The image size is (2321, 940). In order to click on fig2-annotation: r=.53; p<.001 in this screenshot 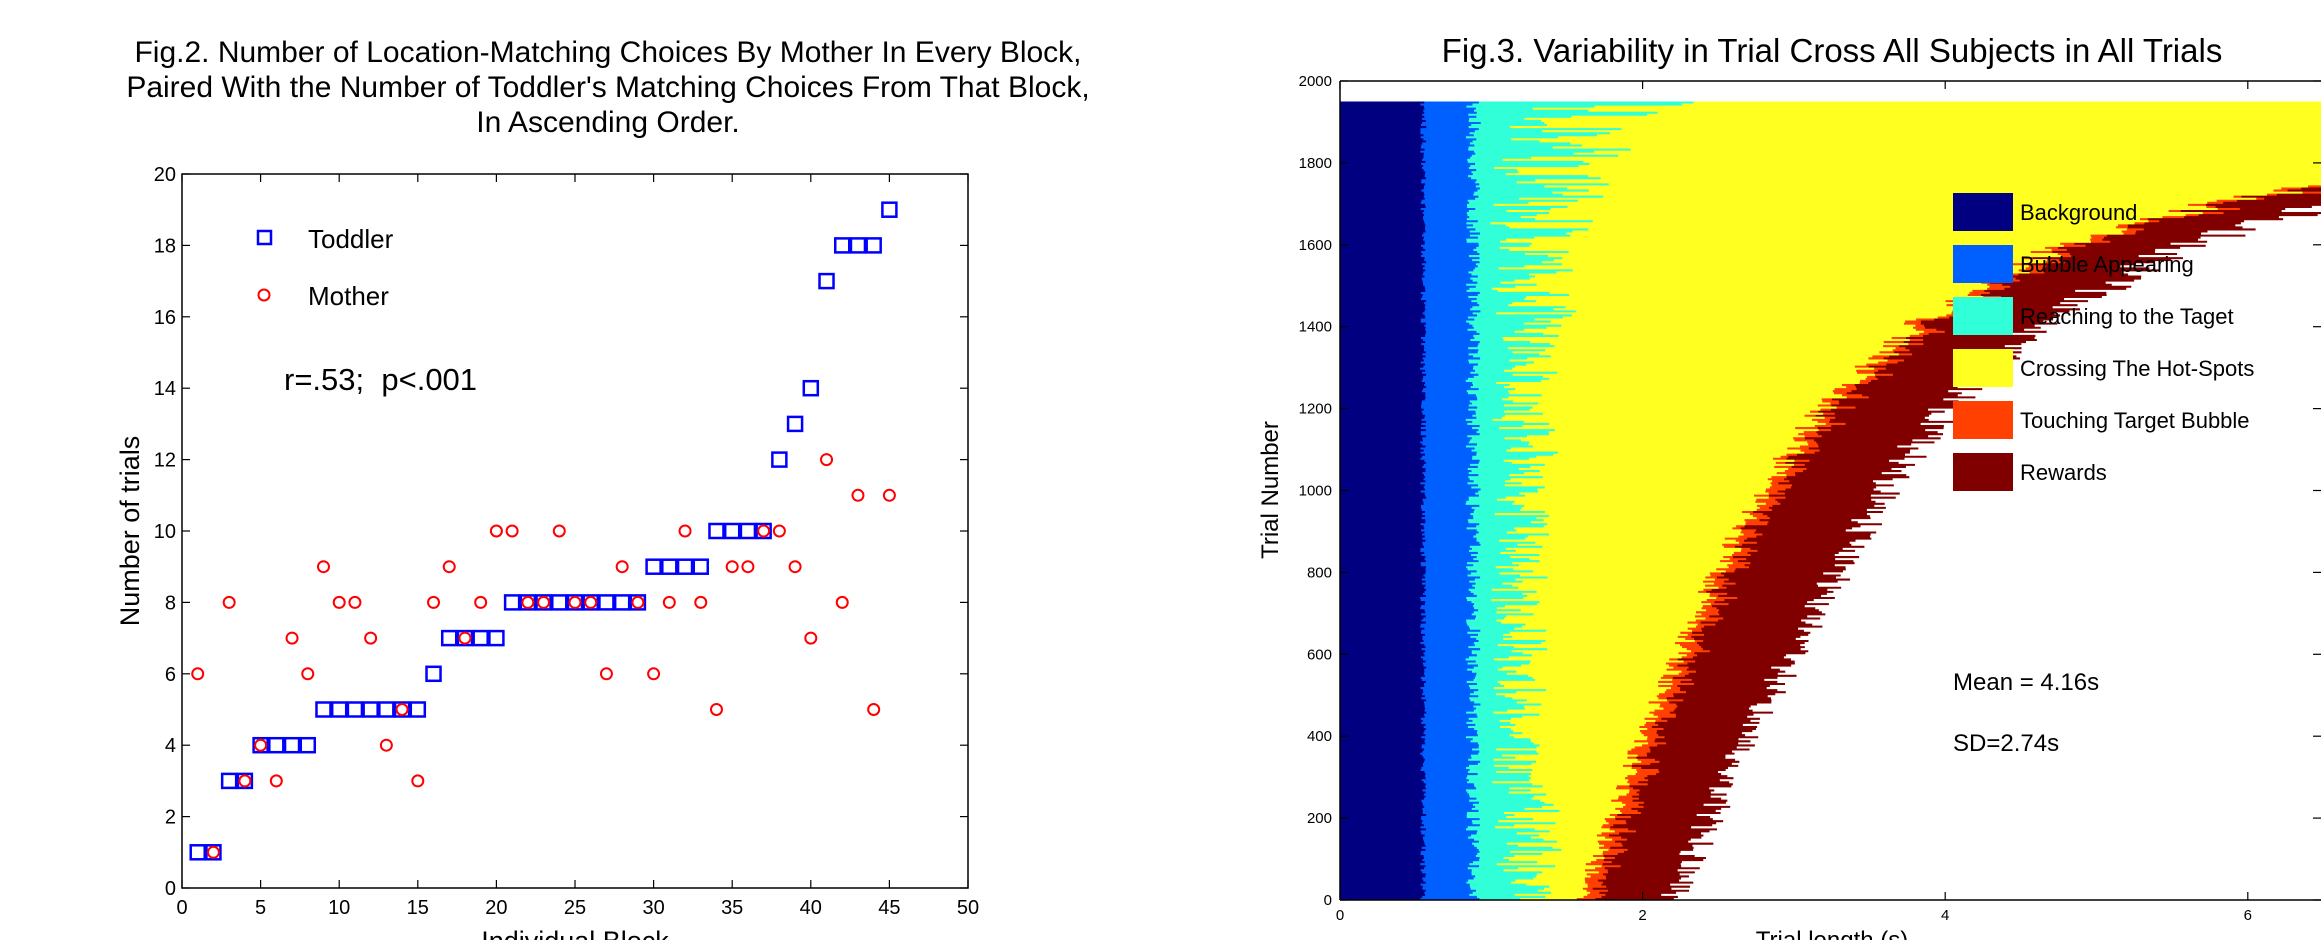, I will do `click(380, 379)`.